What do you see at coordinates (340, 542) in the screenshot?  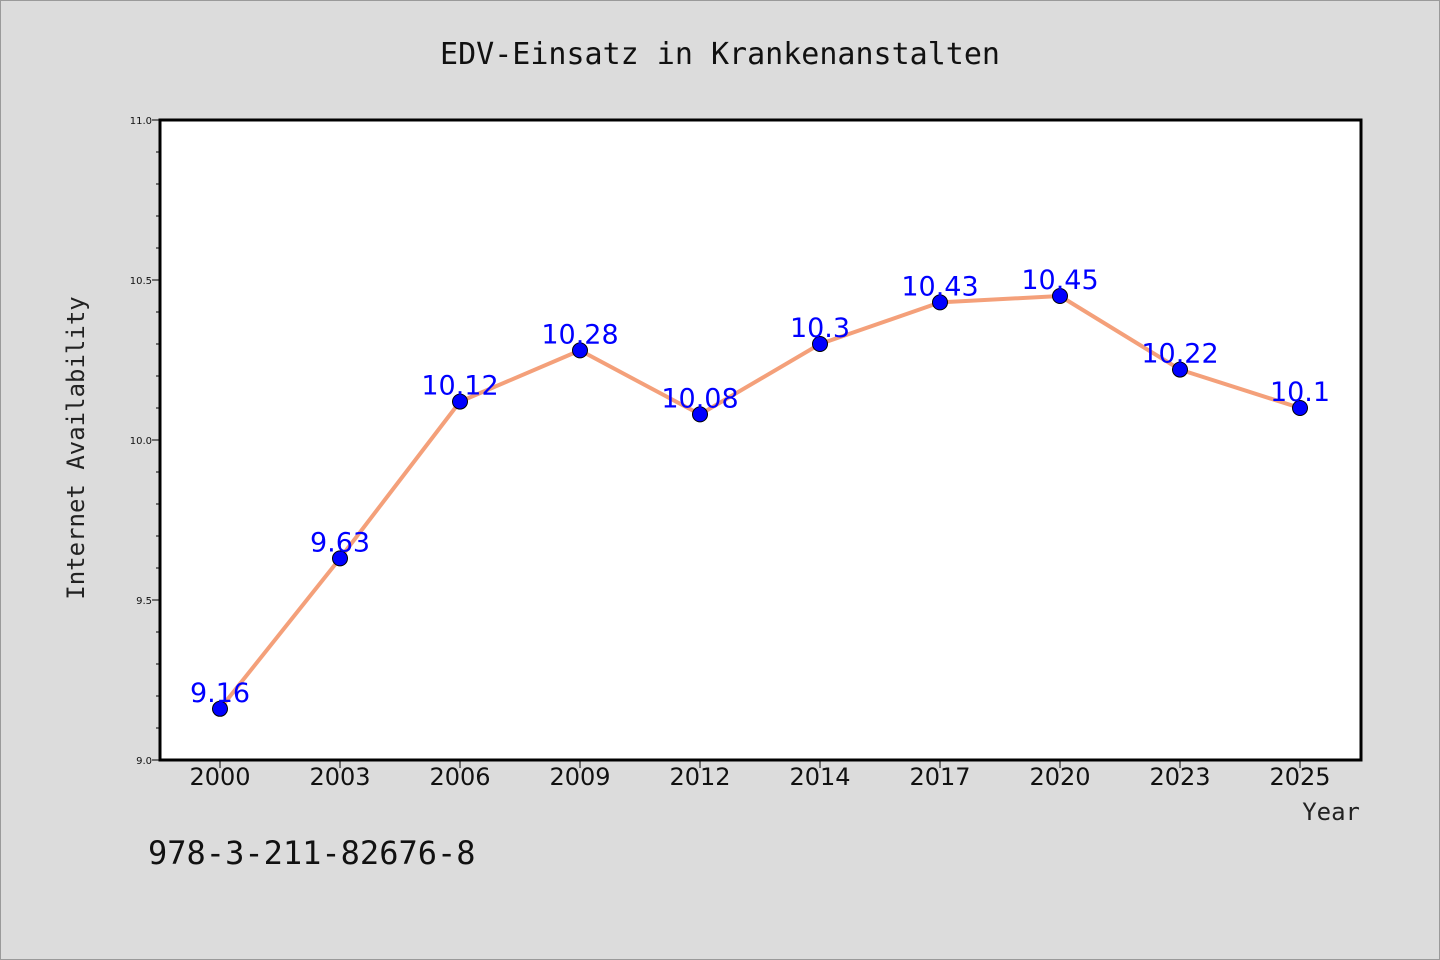 I see `data-label: 9.63` at bounding box center [340, 542].